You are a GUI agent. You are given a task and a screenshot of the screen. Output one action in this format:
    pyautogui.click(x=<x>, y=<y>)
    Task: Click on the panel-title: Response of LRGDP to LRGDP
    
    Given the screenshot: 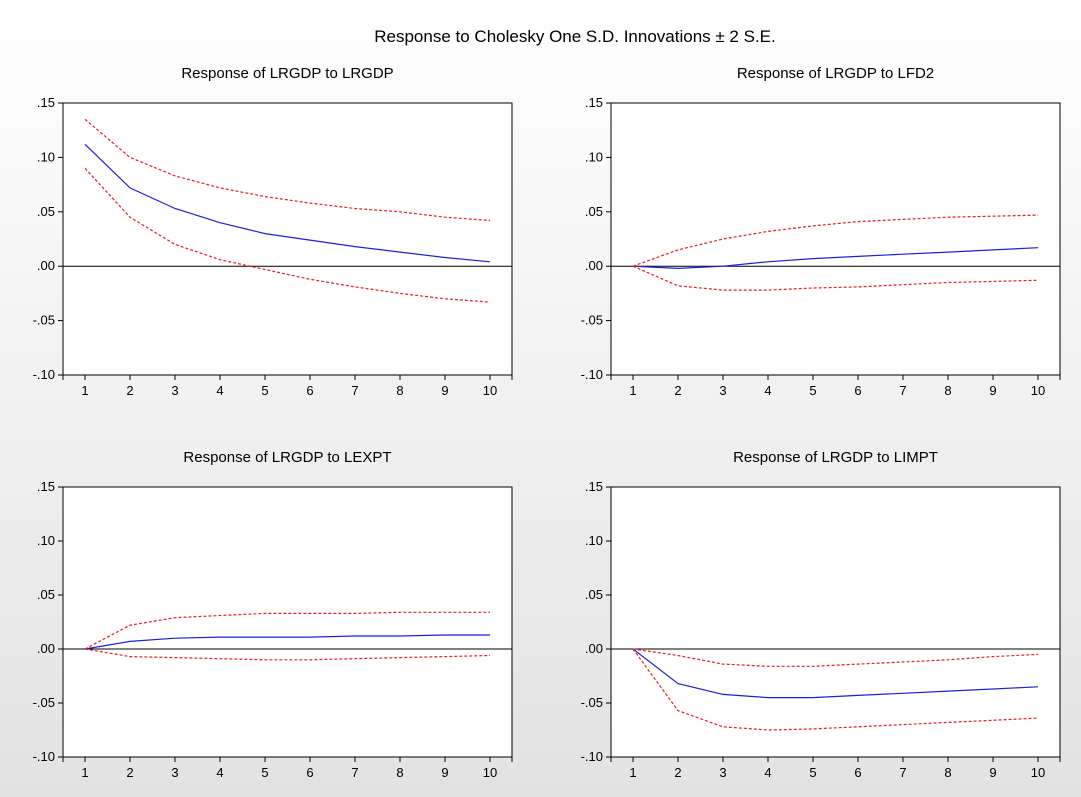 What is the action you would take?
    pyautogui.click(x=287, y=73)
    